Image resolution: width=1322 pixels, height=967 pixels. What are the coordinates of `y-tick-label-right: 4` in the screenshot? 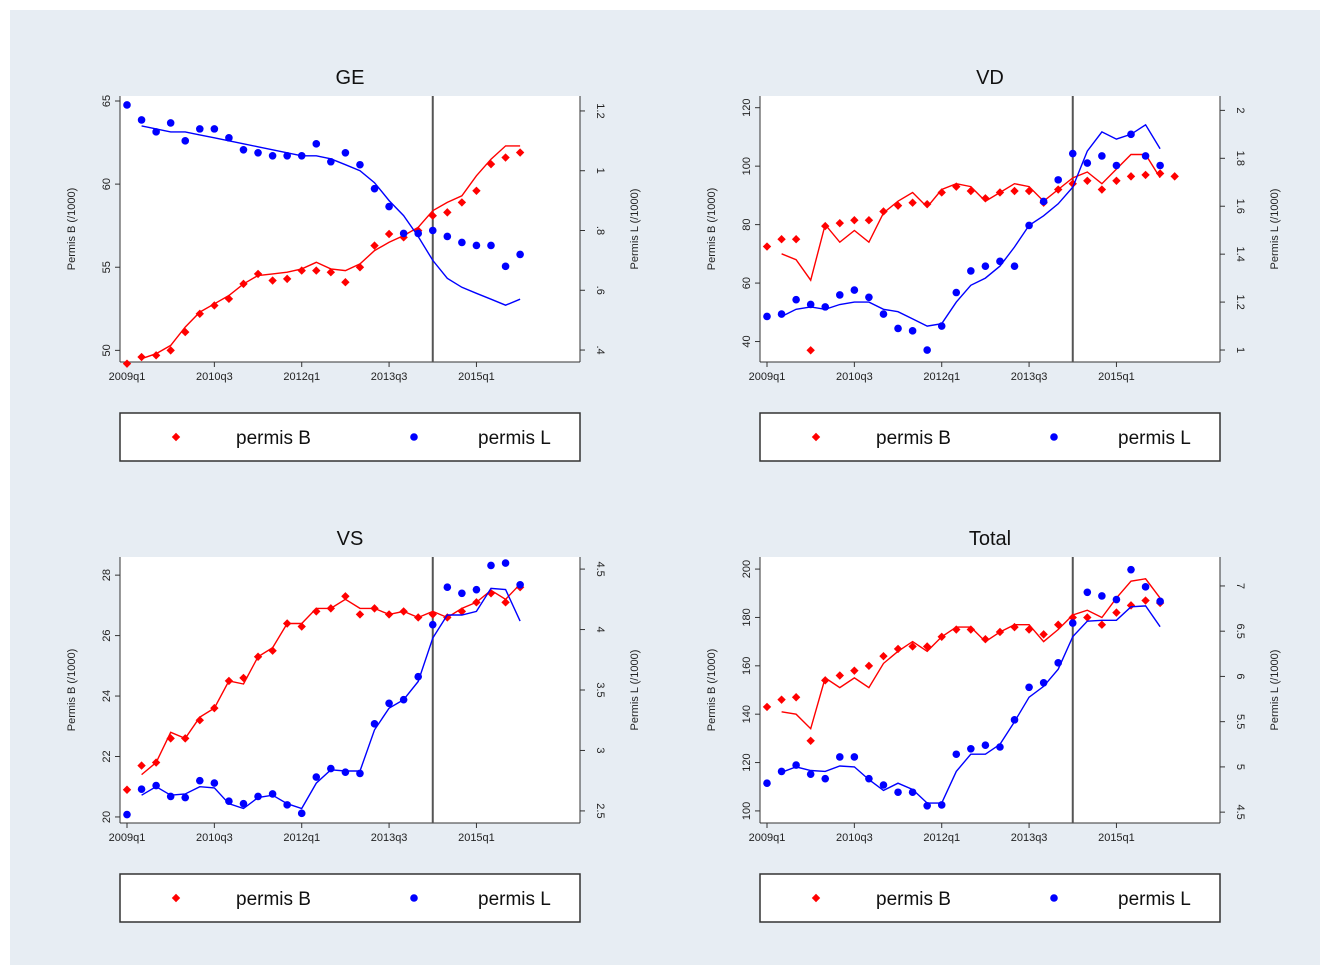 It's located at (600, 629).